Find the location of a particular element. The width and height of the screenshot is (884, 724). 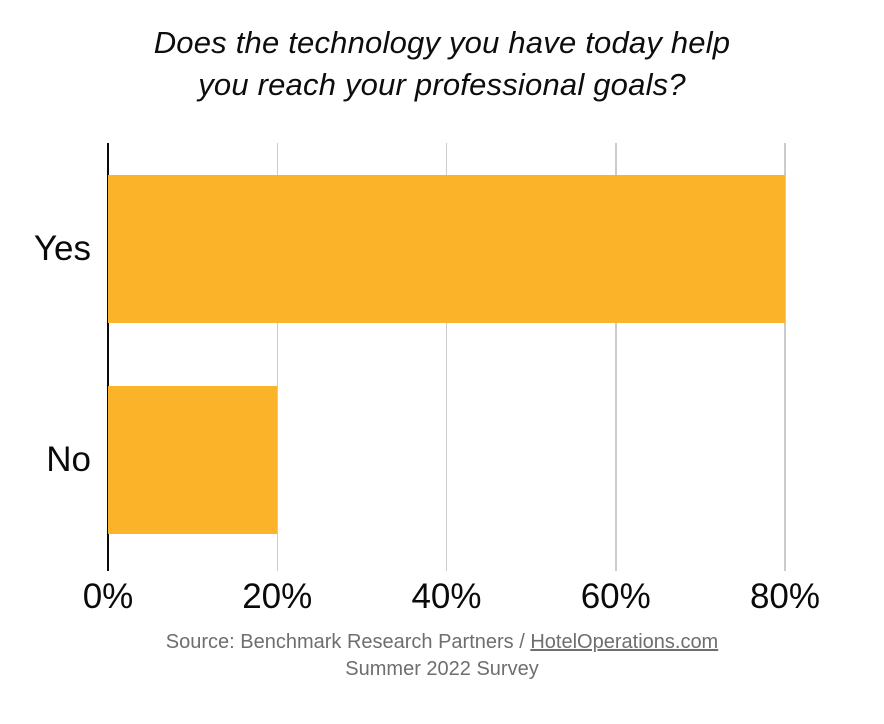

x-tick-label-80pct: 80% is located at coordinates (785, 596).